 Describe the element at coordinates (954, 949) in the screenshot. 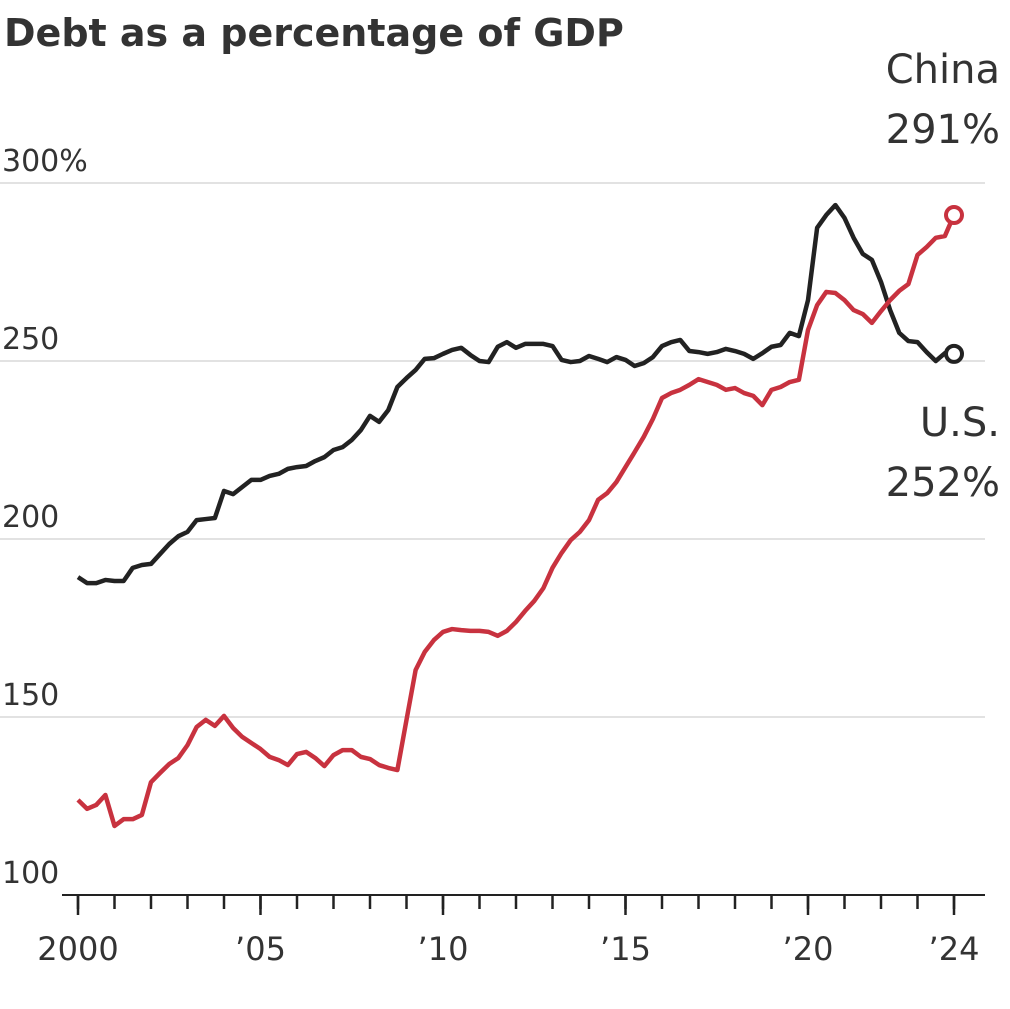

I see `x-tick-label: ’24` at that location.